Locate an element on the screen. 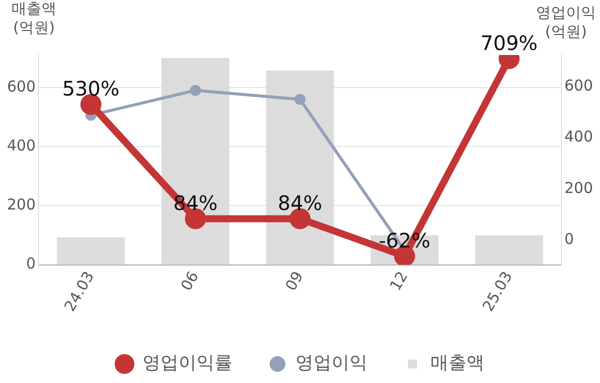 This screenshot has width=600, height=383. y2-tick-label: 0 is located at coordinates (569, 239).